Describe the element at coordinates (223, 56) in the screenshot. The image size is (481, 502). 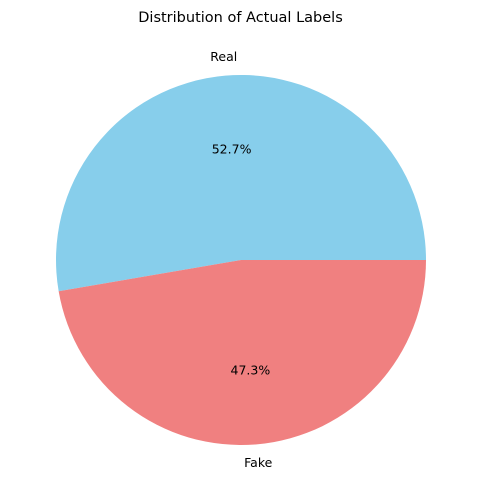
I see `slice-label-real: Real` at that location.